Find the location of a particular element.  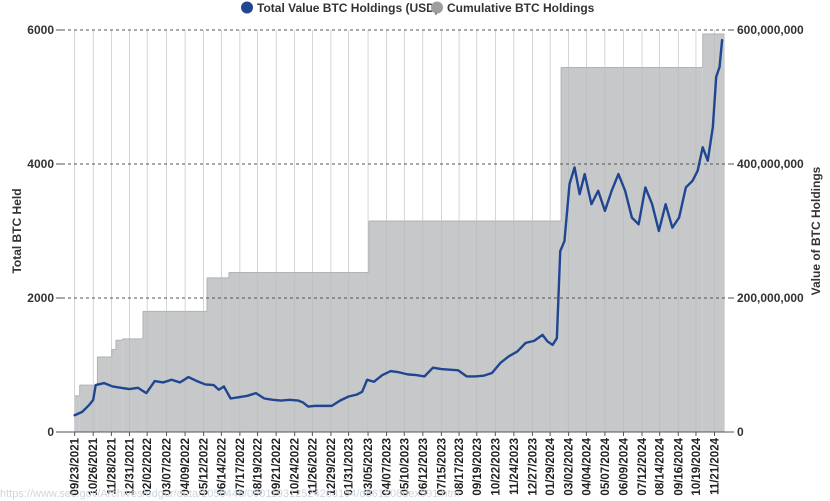

legend-label: Total Value BTC Holdings (USD) is located at coordinates (348, 8).